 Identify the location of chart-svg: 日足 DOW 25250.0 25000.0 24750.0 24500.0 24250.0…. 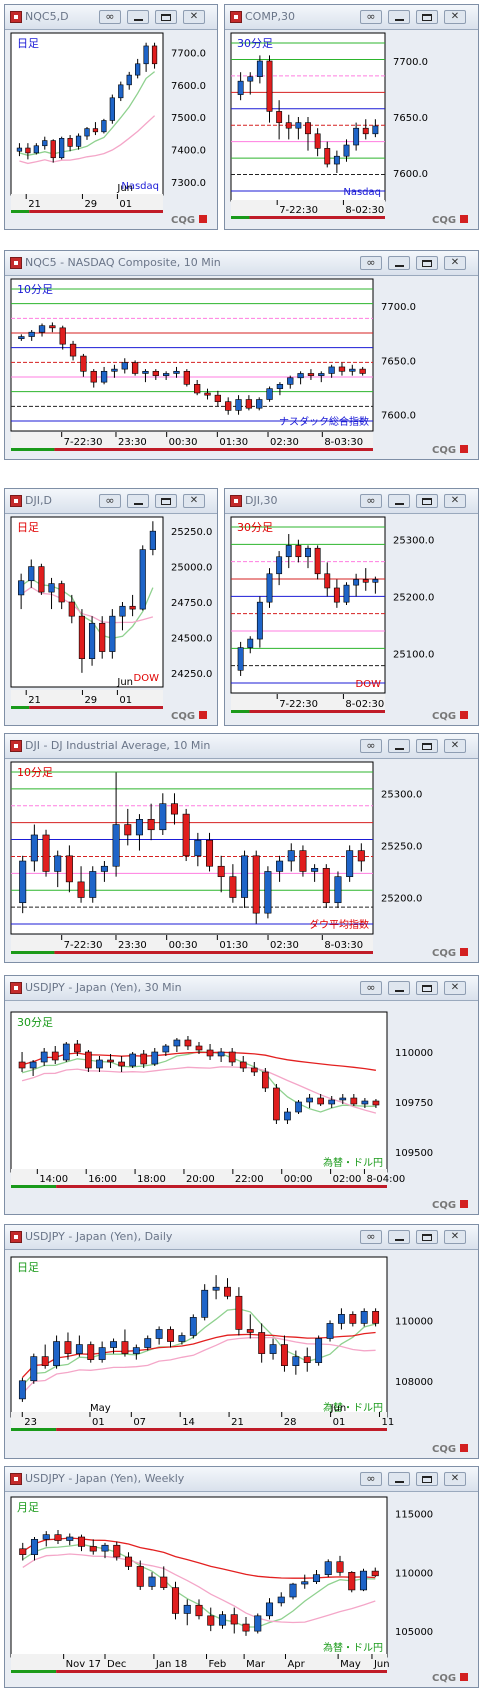
(111, 619).